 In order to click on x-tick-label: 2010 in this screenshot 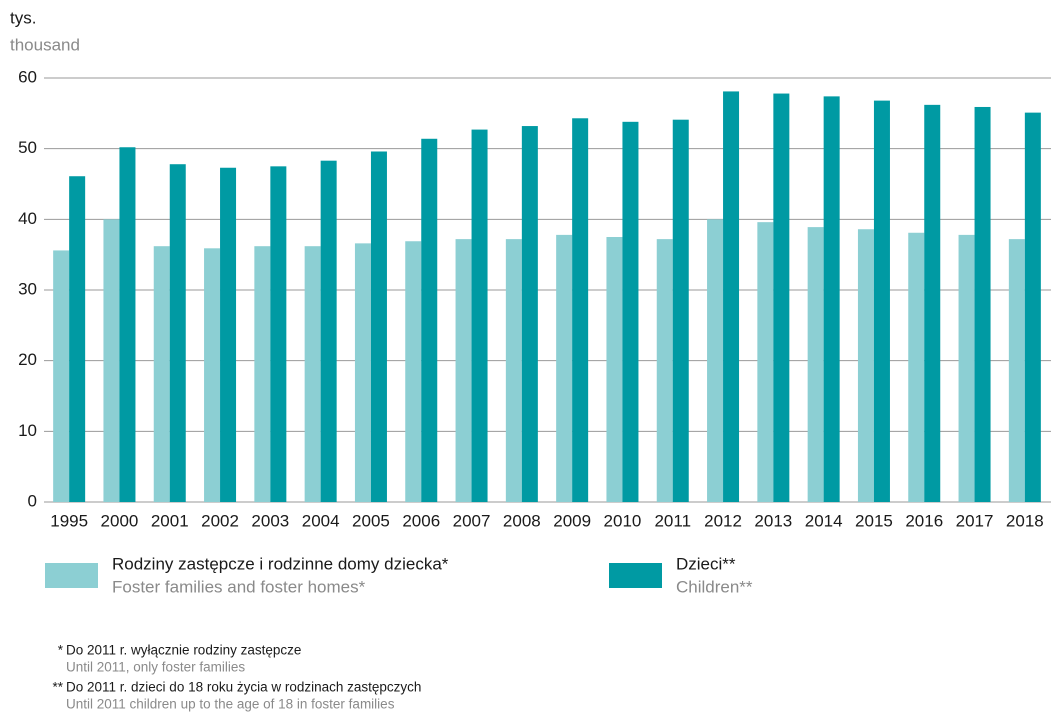, I will do `click(623, 520)`.